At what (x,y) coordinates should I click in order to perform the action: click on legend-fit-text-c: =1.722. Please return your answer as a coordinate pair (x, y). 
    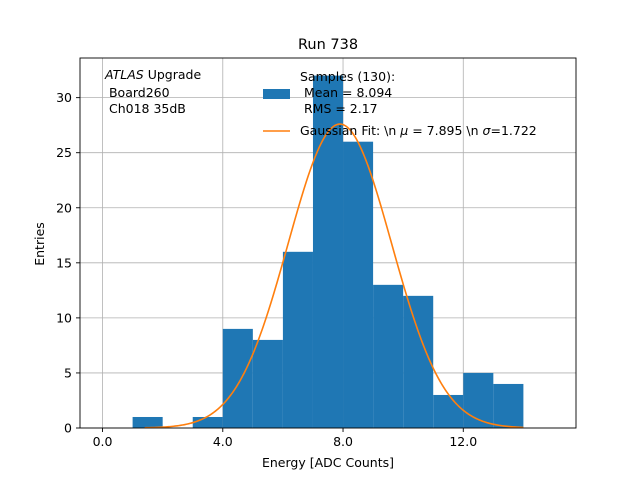
    Looking at the image, I should click on (513, 130).